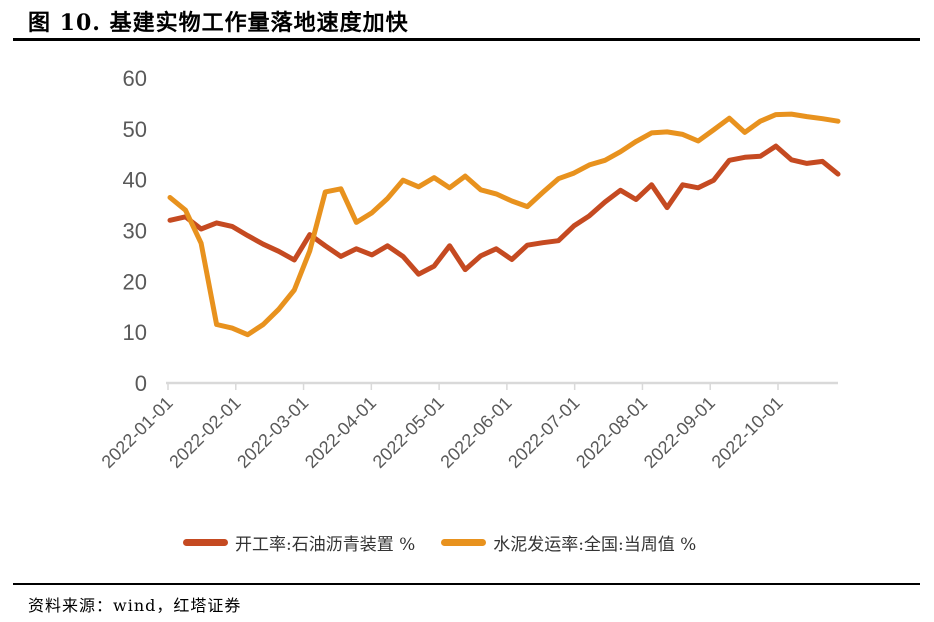  I want to click on legend-label-series2: 水泥发运率:全国:当周值 %, so click(595, 545).